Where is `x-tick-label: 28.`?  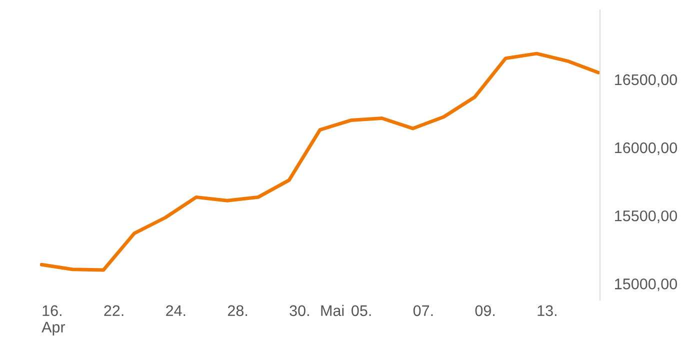
x-tick-label: 28. is located at coordinates (238, 310).